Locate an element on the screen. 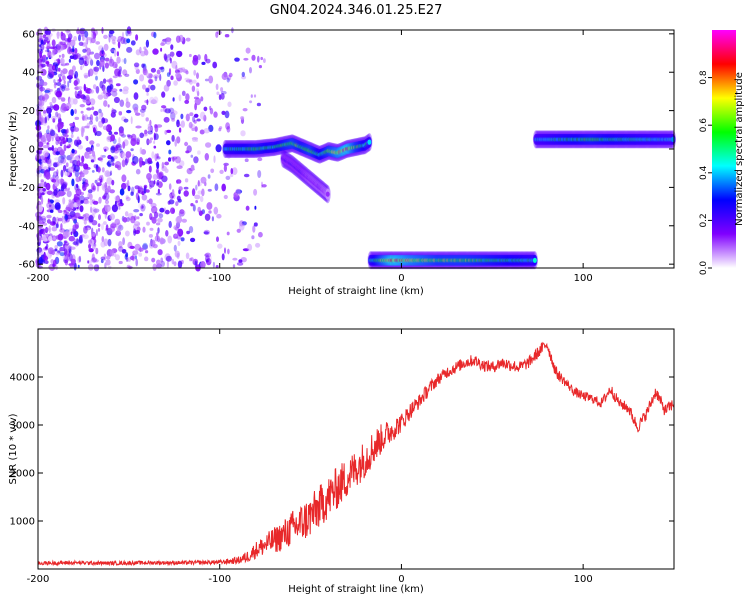 The height and width of the screenshot is (600, 750). spectrogram-x-tick-label: 100 is located at coordinates (583, 278).